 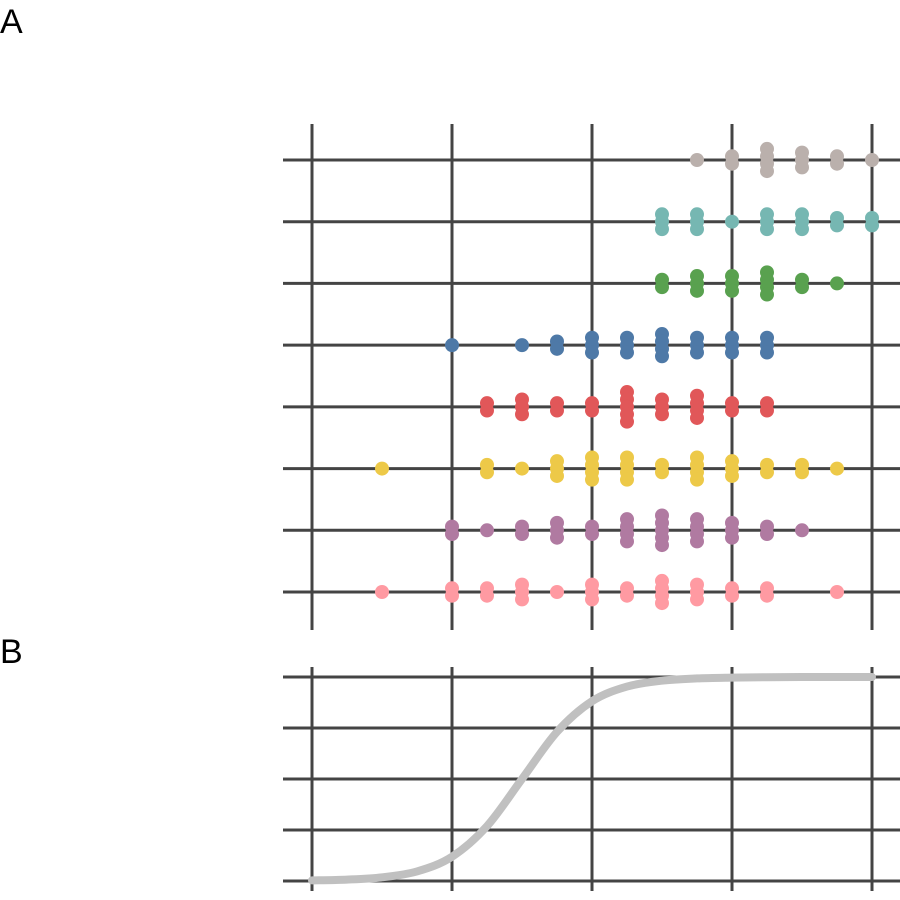 I want to click on panel-b-label: B, so click(x=11, y=652).